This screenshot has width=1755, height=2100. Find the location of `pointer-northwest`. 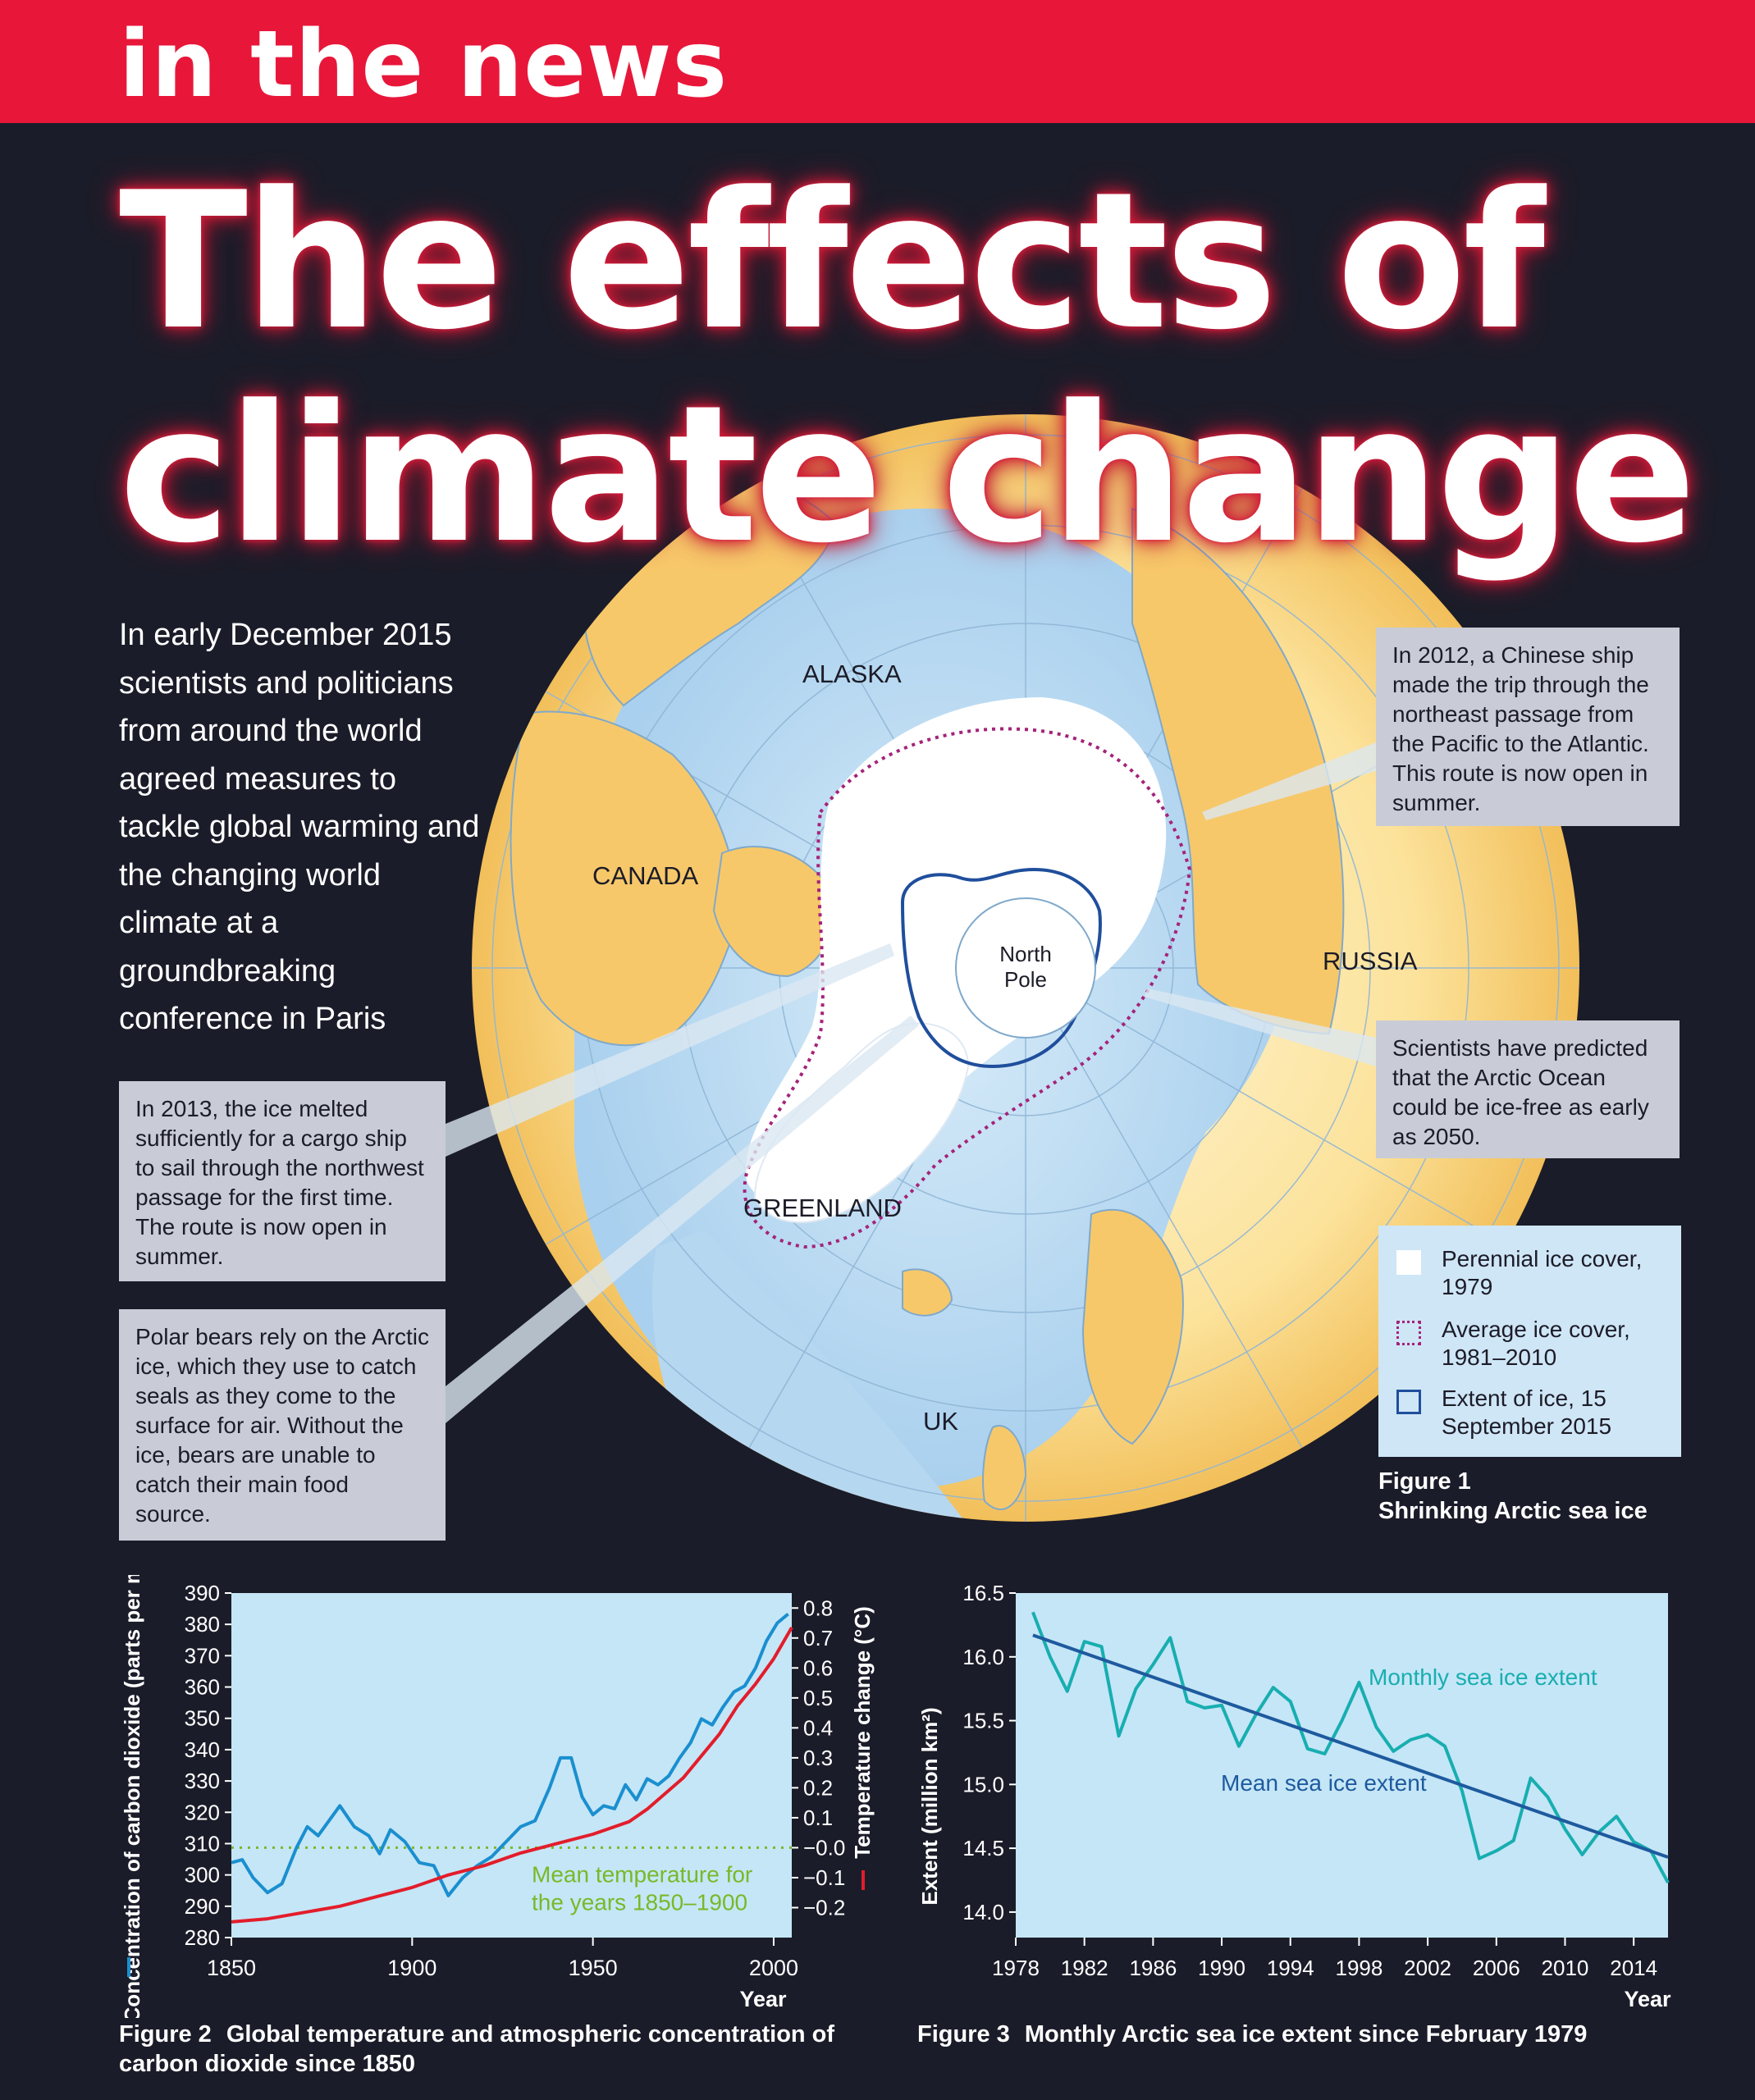

pointer-northwest is located at coordinates (670, 1050).